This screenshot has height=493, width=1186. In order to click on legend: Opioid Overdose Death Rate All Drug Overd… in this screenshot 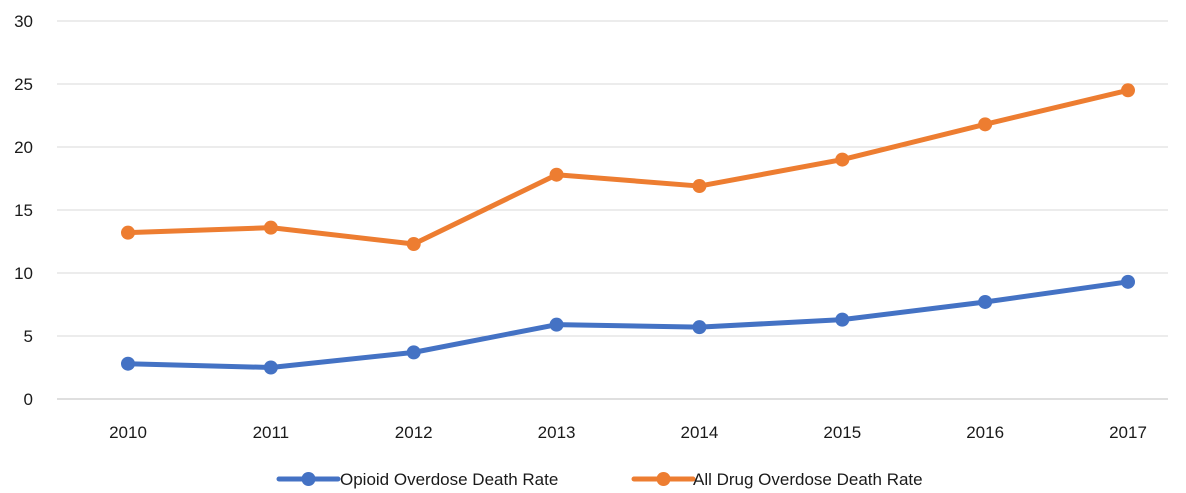, I will do `click(599, 479)`.